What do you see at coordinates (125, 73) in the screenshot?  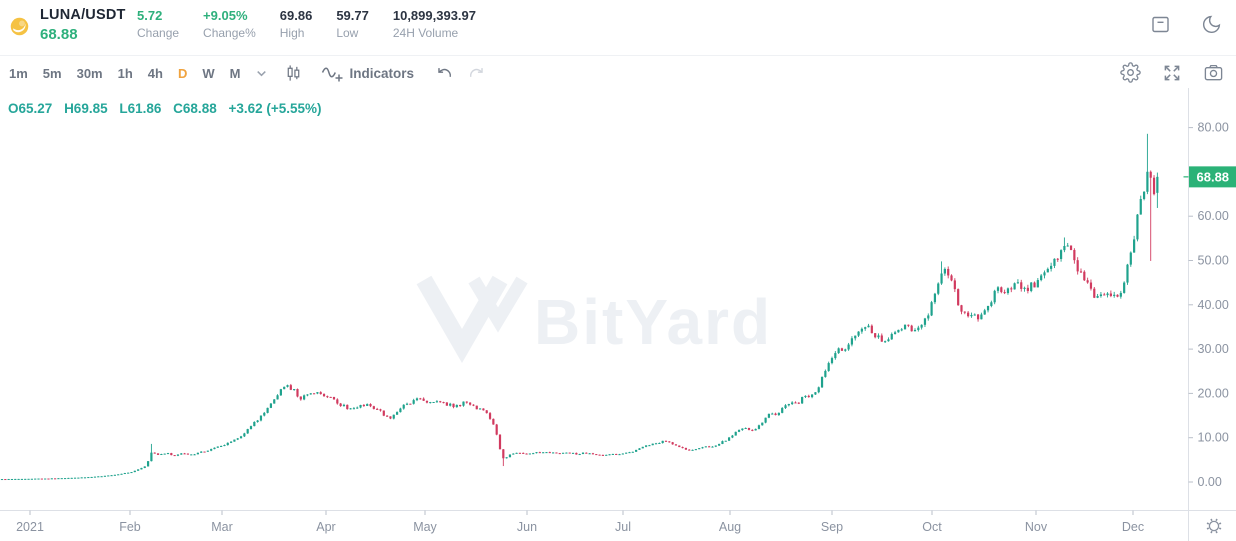 I see `timeframe-1h: 1h` at bounding box center [125, 73].